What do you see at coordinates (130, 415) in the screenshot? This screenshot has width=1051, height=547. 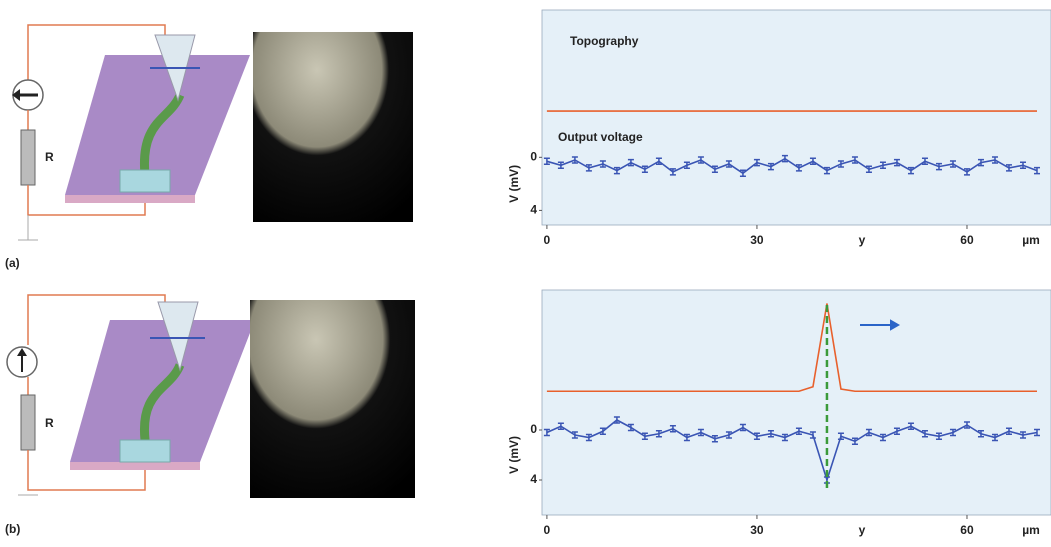 I see `schematic-b: R (b)` at bounding box center [130, 415].